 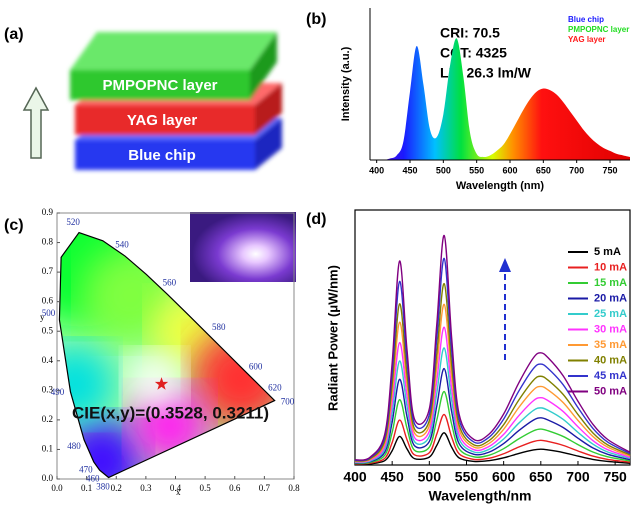 What do you see at coordinates (500, 186) in the screenshot?
I see `x-axis-label: Wavelength (nm)` at bounding box center [500, 186].